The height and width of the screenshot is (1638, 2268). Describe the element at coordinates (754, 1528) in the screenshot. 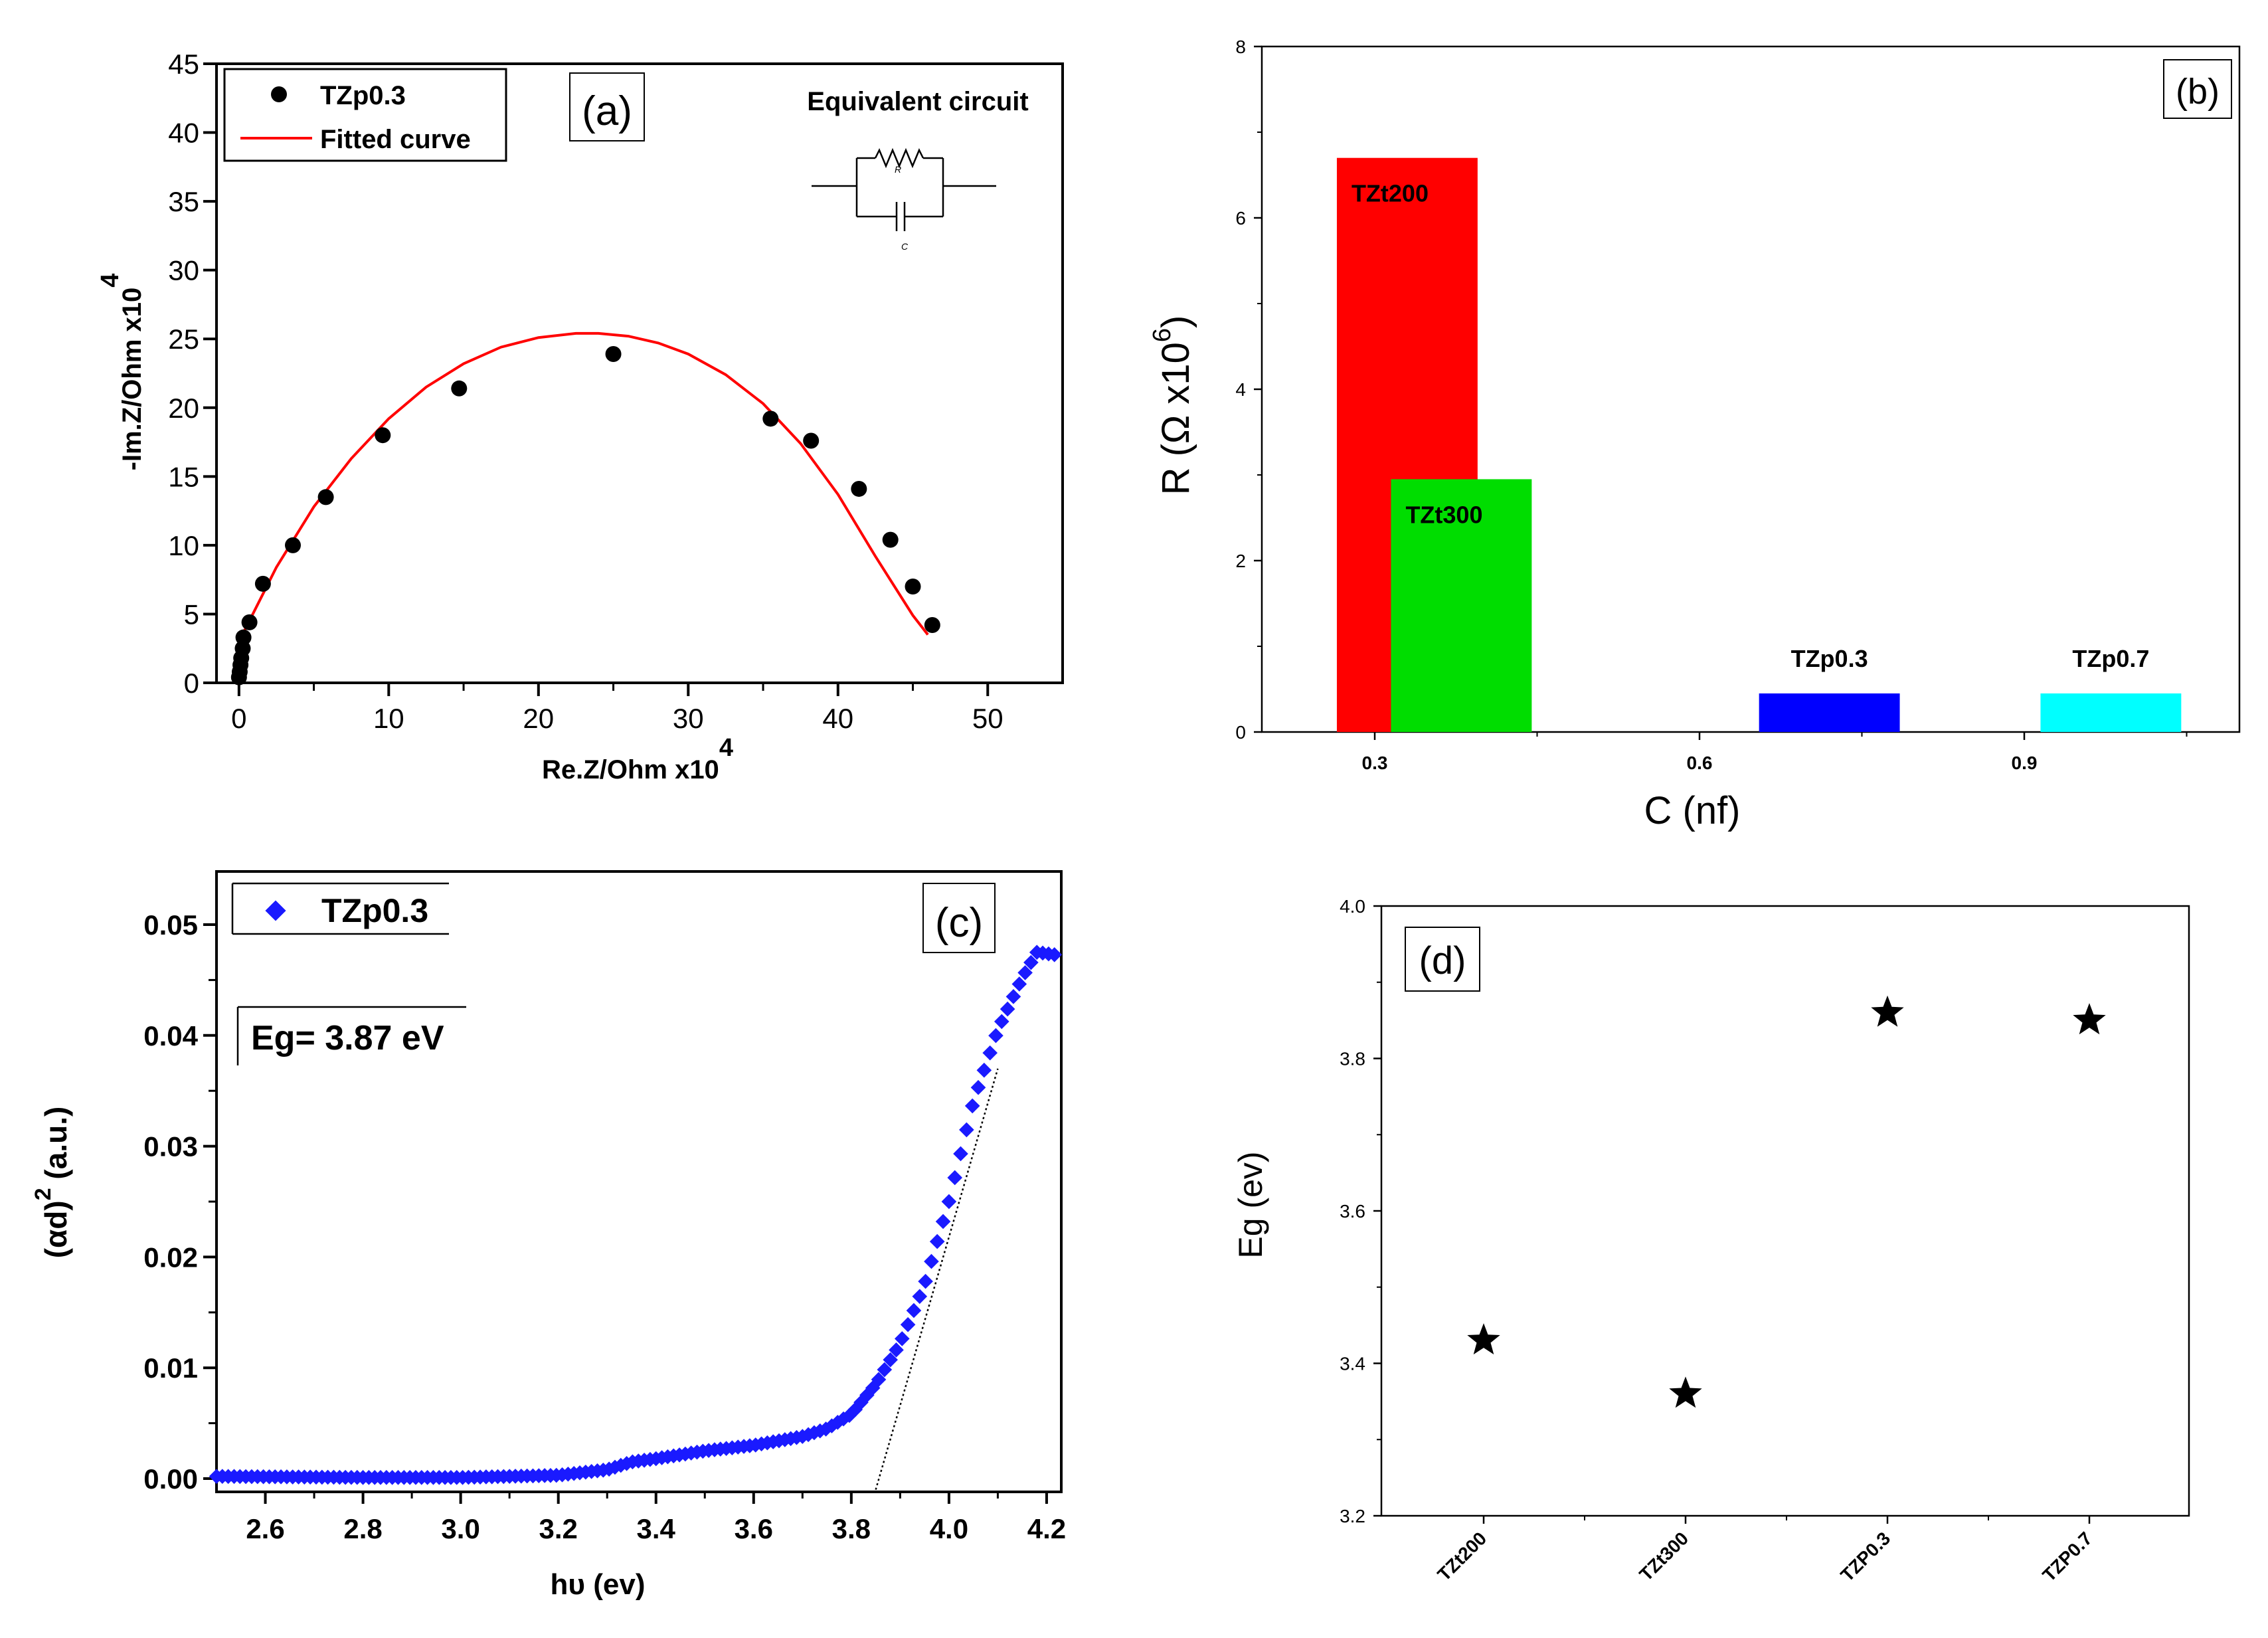

I see `c-x-tick-label: 3.6` at that location.